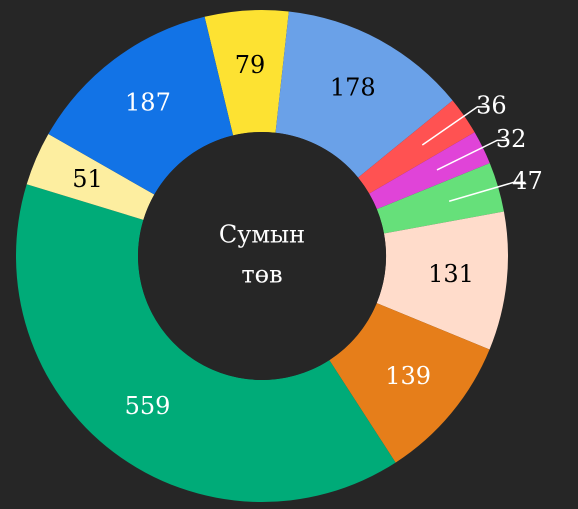 Image resolution: width=578 pixels, height=509 pixels. Describe the element at coordinates (353, 88) in the screenshot. I see `data-label: 178` at that location.